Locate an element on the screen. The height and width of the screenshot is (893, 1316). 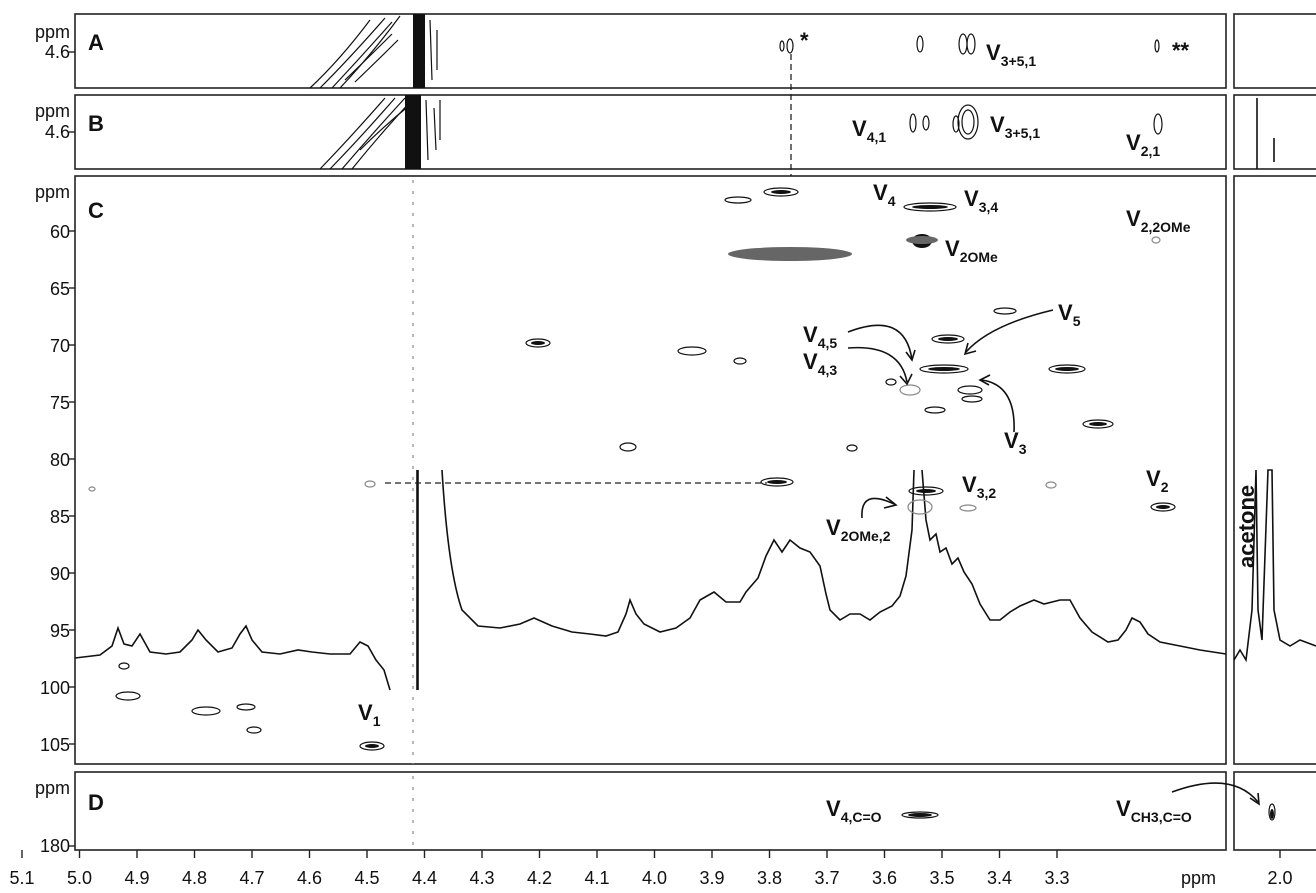
panel-a-frame is located at coordinates (650, 51).